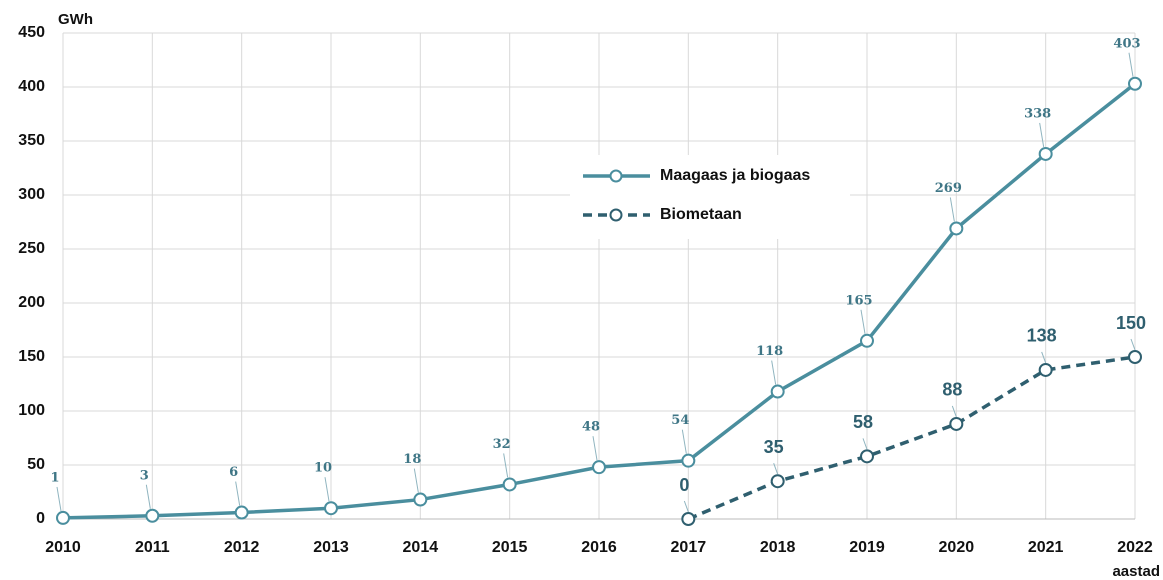  What do you see at coordinates (735, 175) in the screenshot?
I see `legend-label: Maagaas ja biogaas` at bounding box center [735, 175].